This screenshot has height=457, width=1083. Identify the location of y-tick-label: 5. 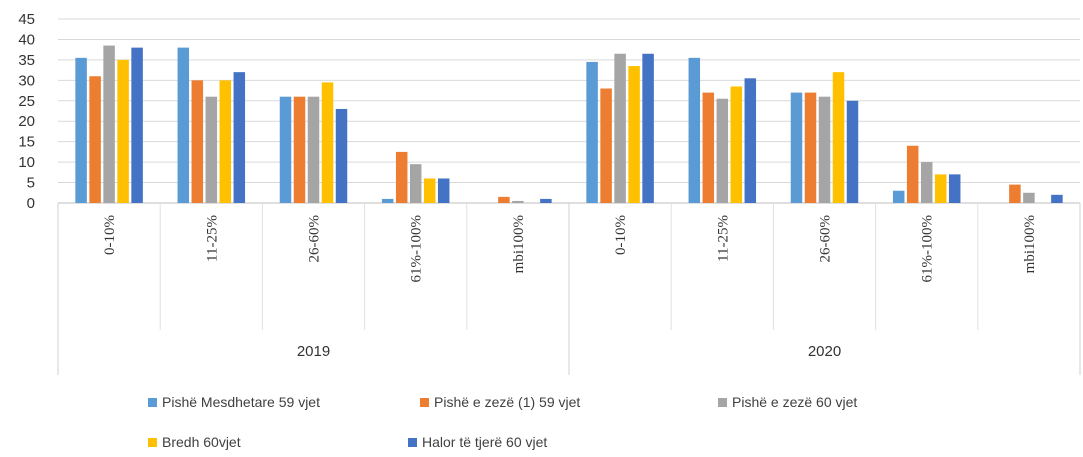
(31, 183).